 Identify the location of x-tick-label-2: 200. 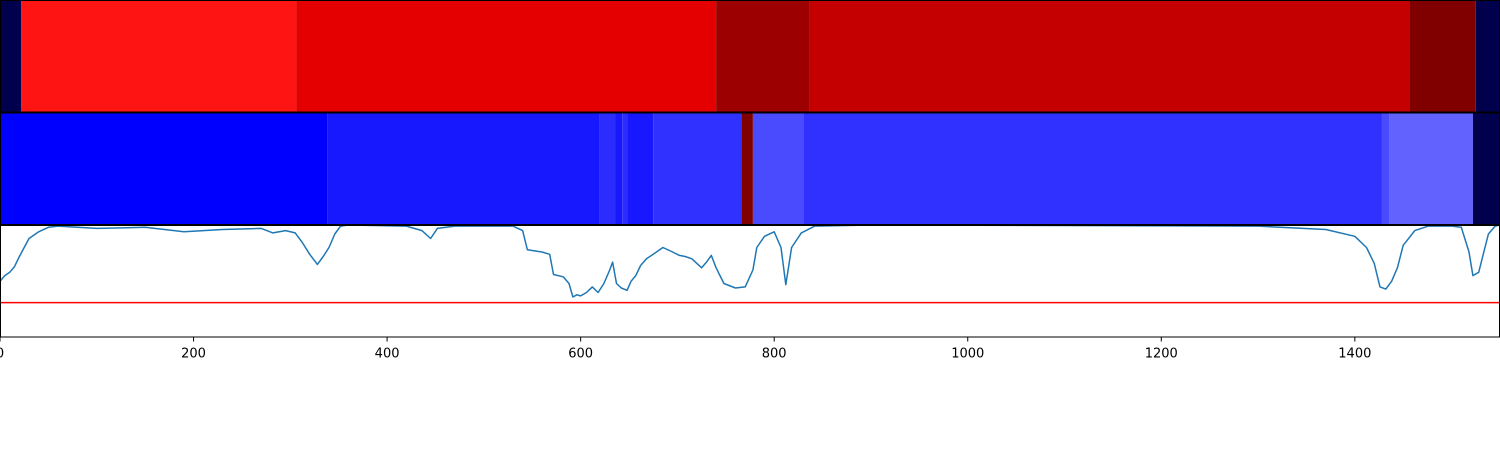
(193, 354).